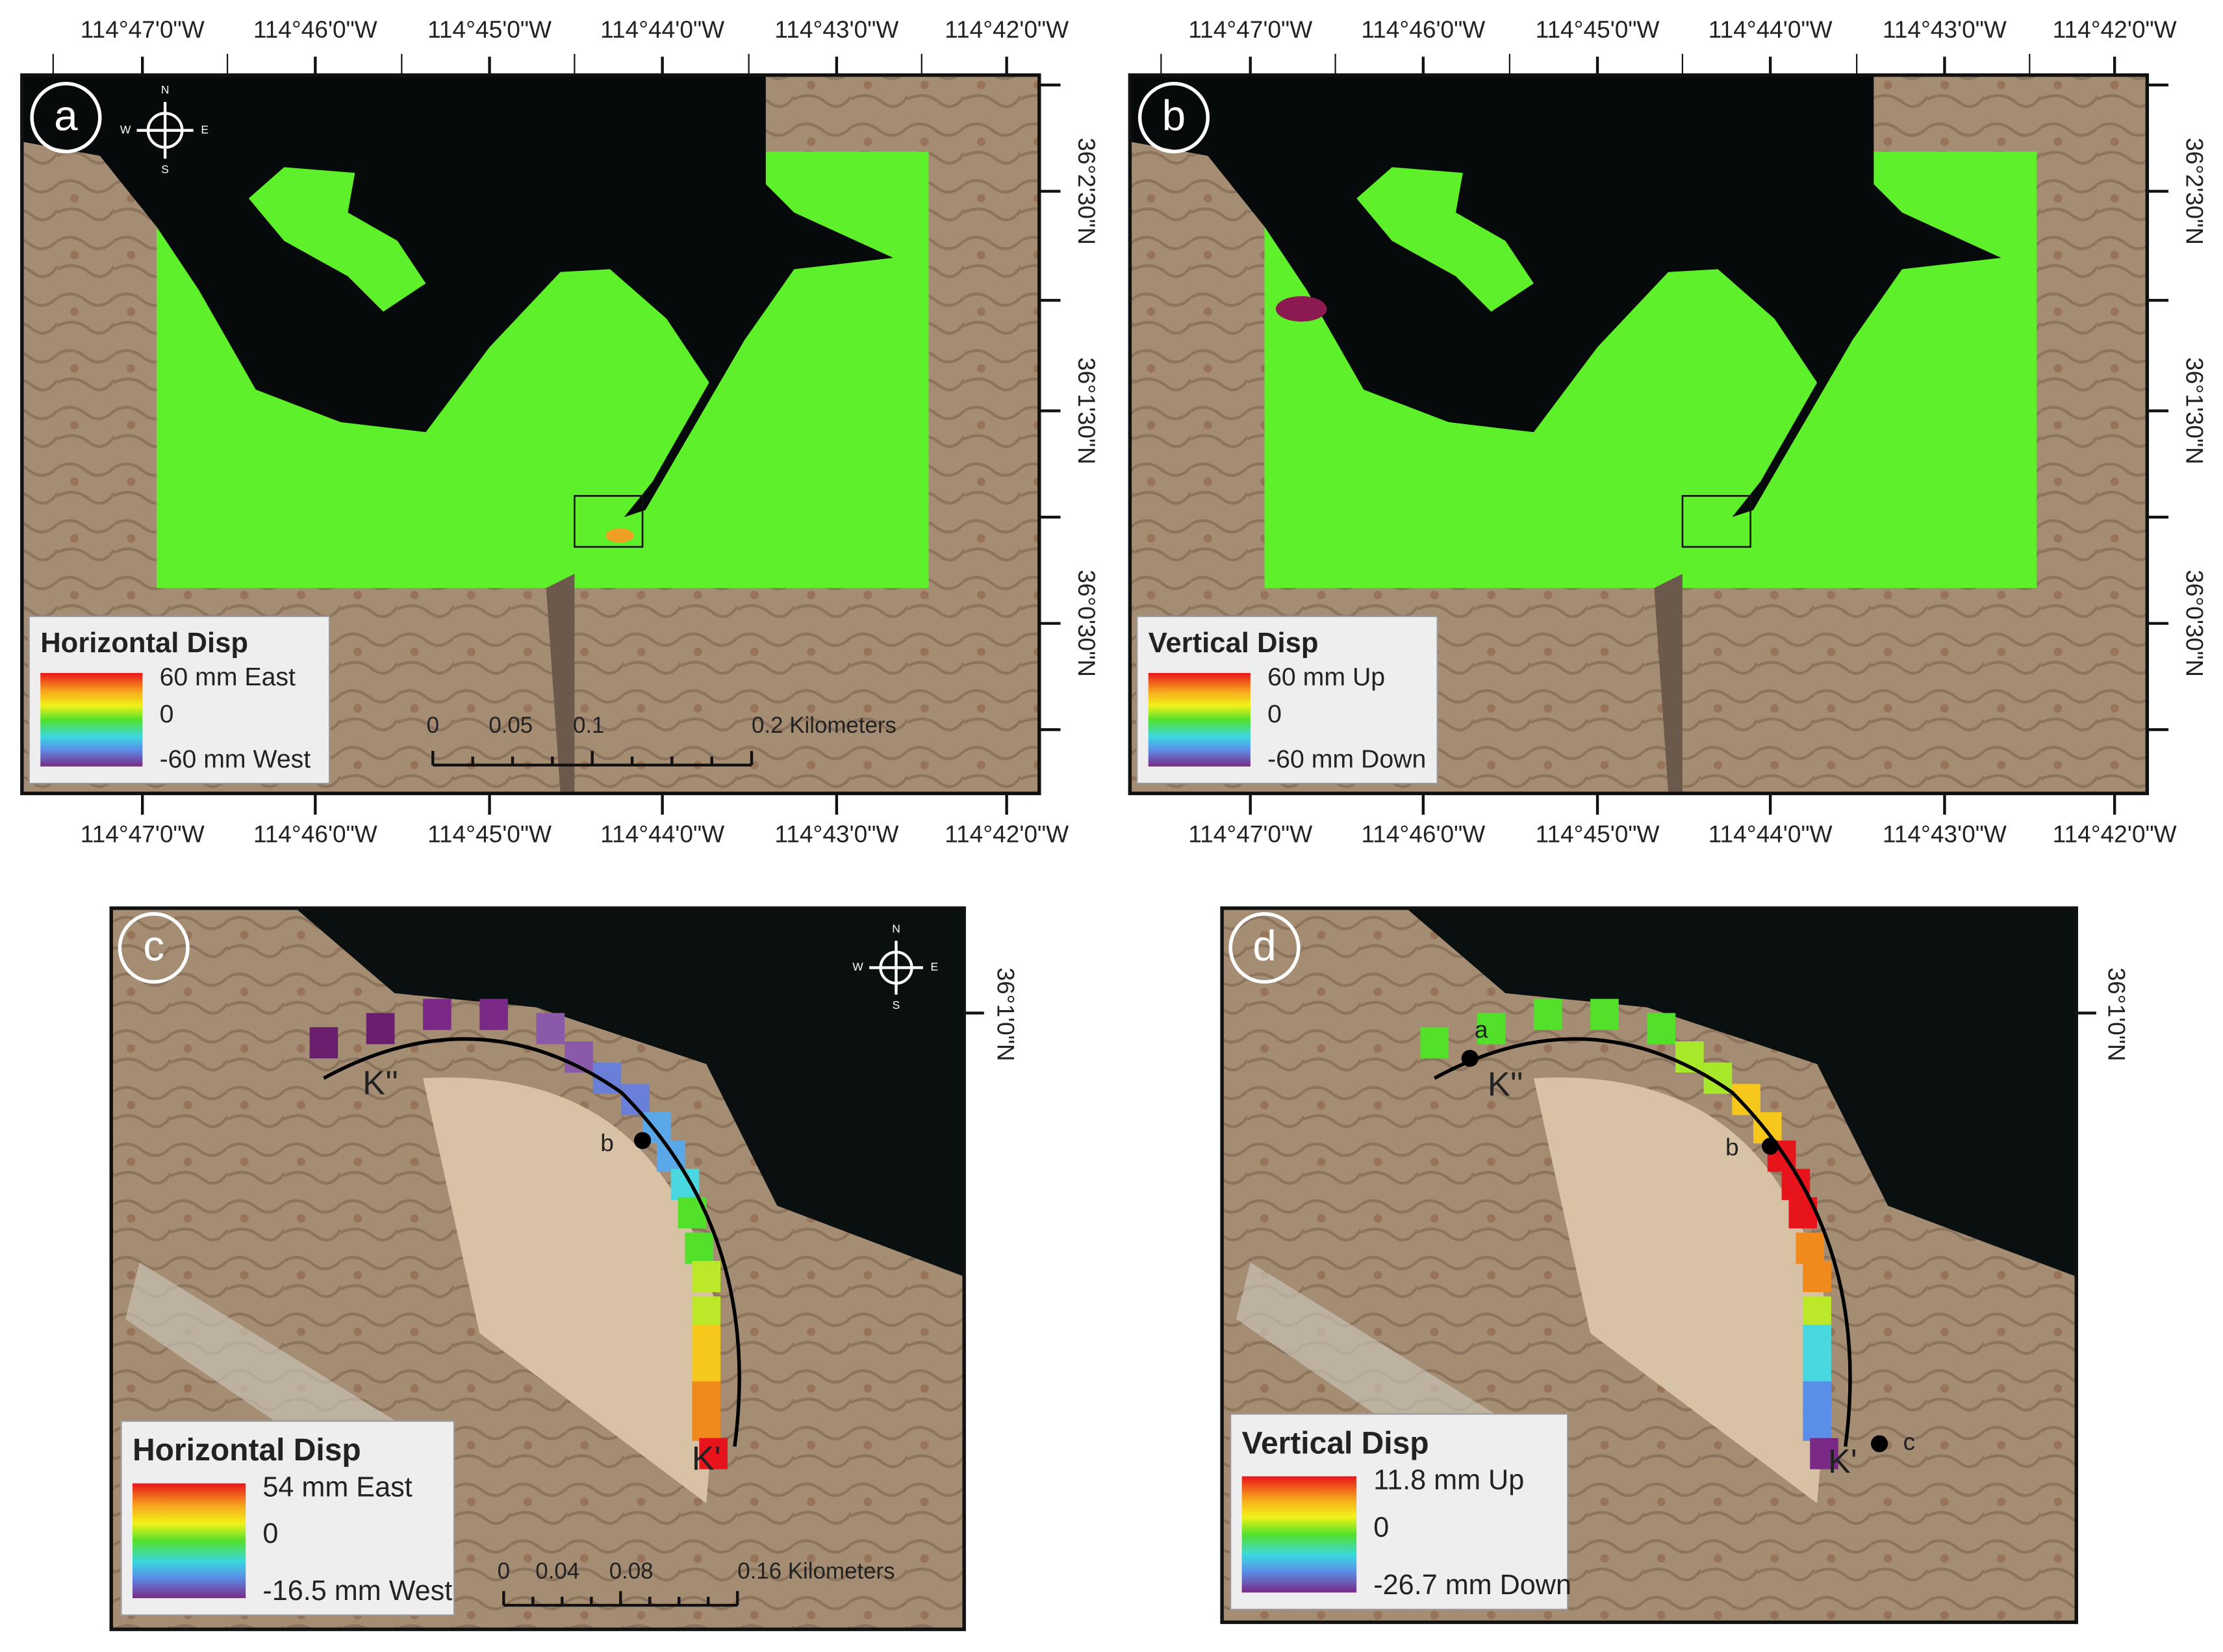 This screenshot has width=2223, height=1652. I want to click on scale-label: 0.08, so click(631, 1571).